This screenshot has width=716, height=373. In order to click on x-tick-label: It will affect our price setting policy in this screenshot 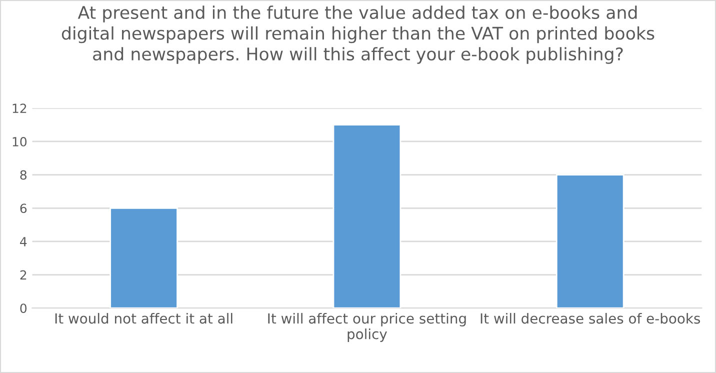, I will do `click(367, 327)`.